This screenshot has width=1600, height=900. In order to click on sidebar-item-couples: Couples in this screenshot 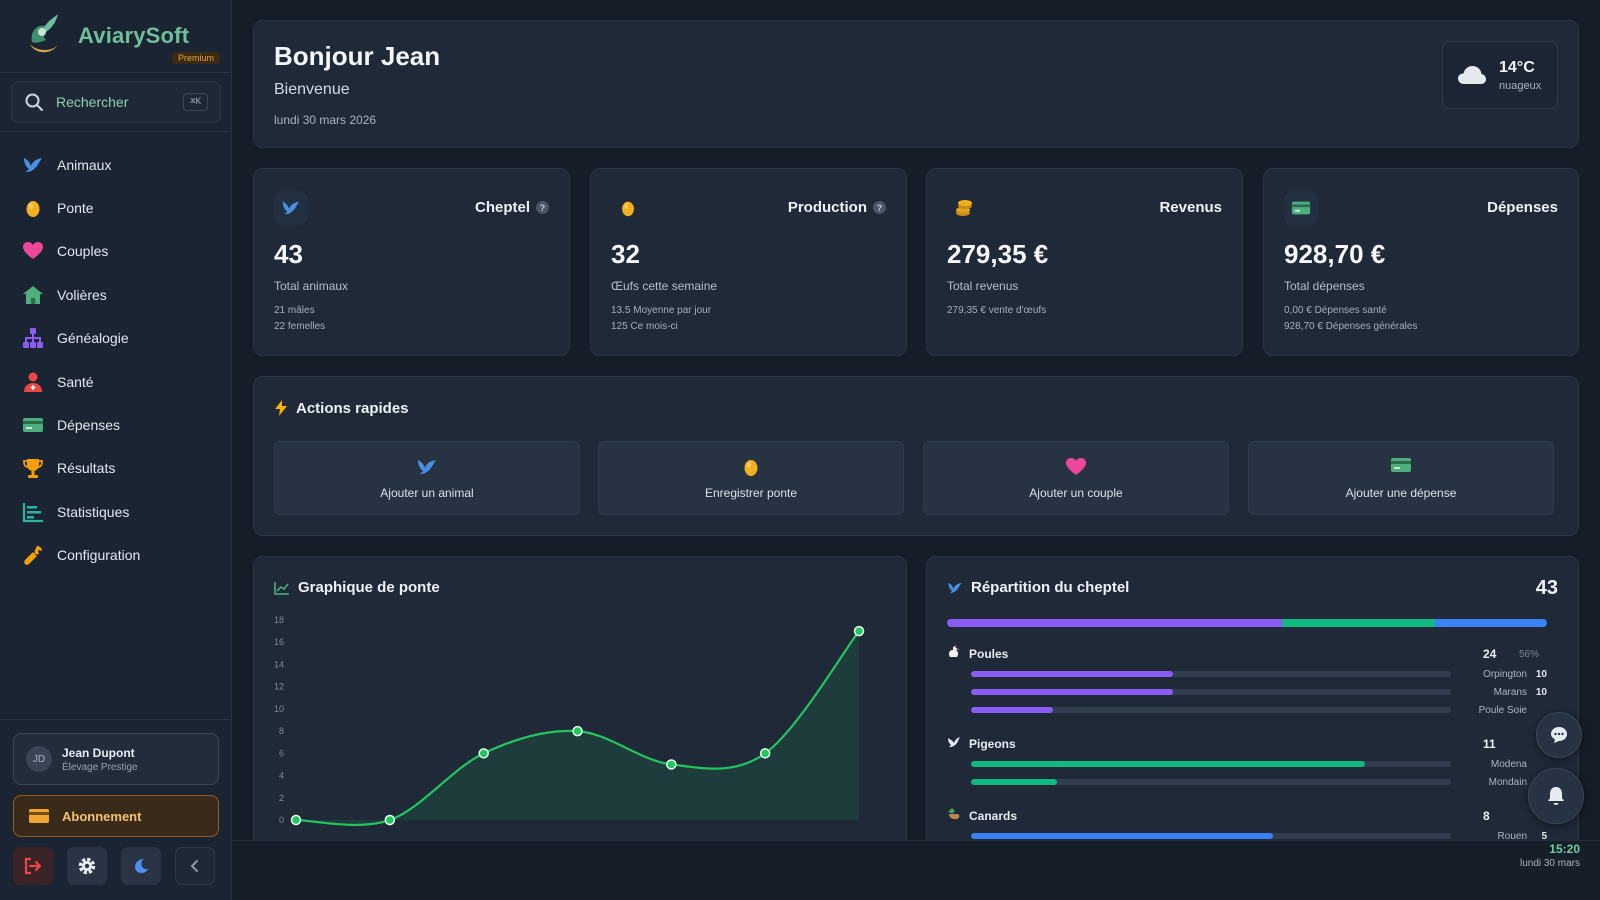, I will do `click(116, 251)`.